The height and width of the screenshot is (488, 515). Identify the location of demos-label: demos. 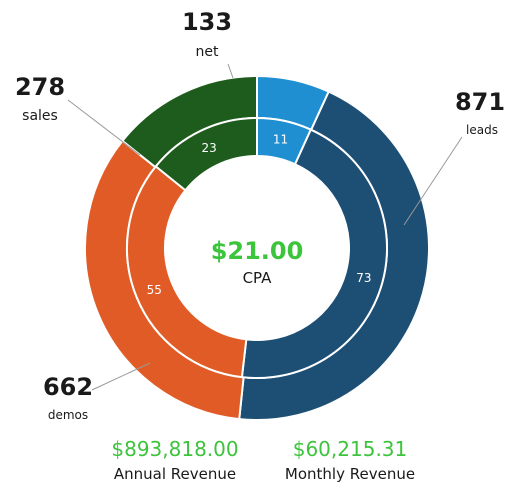
(68, 415).